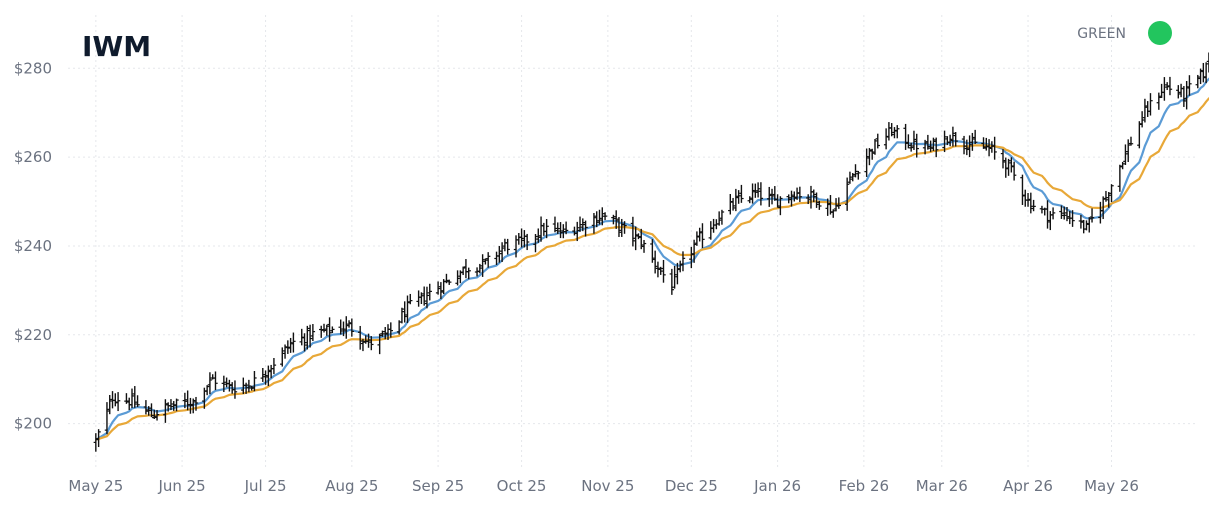 Image resolution: width=1209 pixels, height=509 pixels. What do you see at coordinates (33, 246) in the screenshot?
I see `y-tick-label: $240` at bounding box center [33, 246].